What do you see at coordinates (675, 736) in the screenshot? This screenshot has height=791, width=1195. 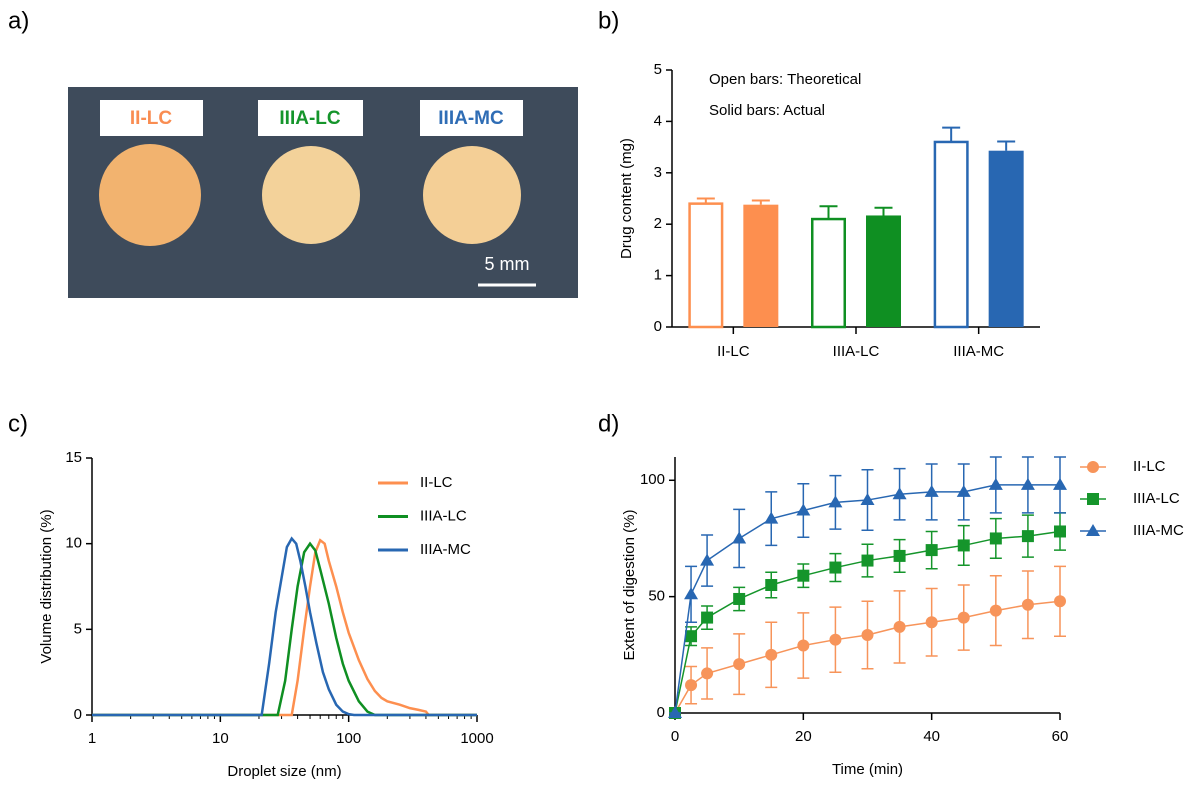 I see `x-tick-label: 0` at bounding box center [675, 736].